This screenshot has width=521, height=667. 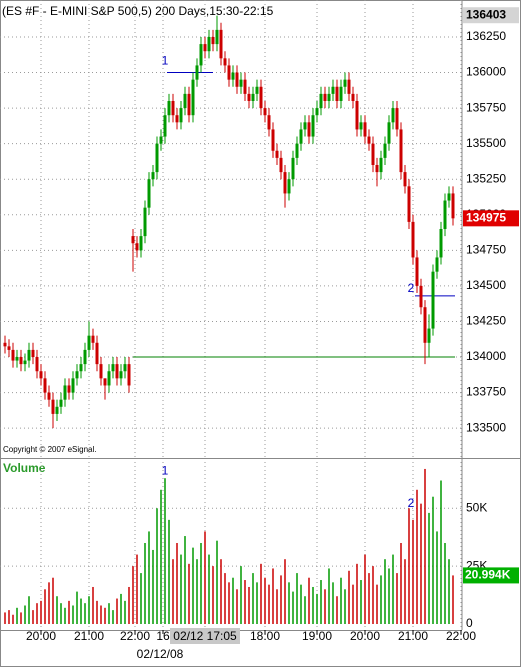 I want to click on x-tick-label: 19:00, so click(x=317, y=636).